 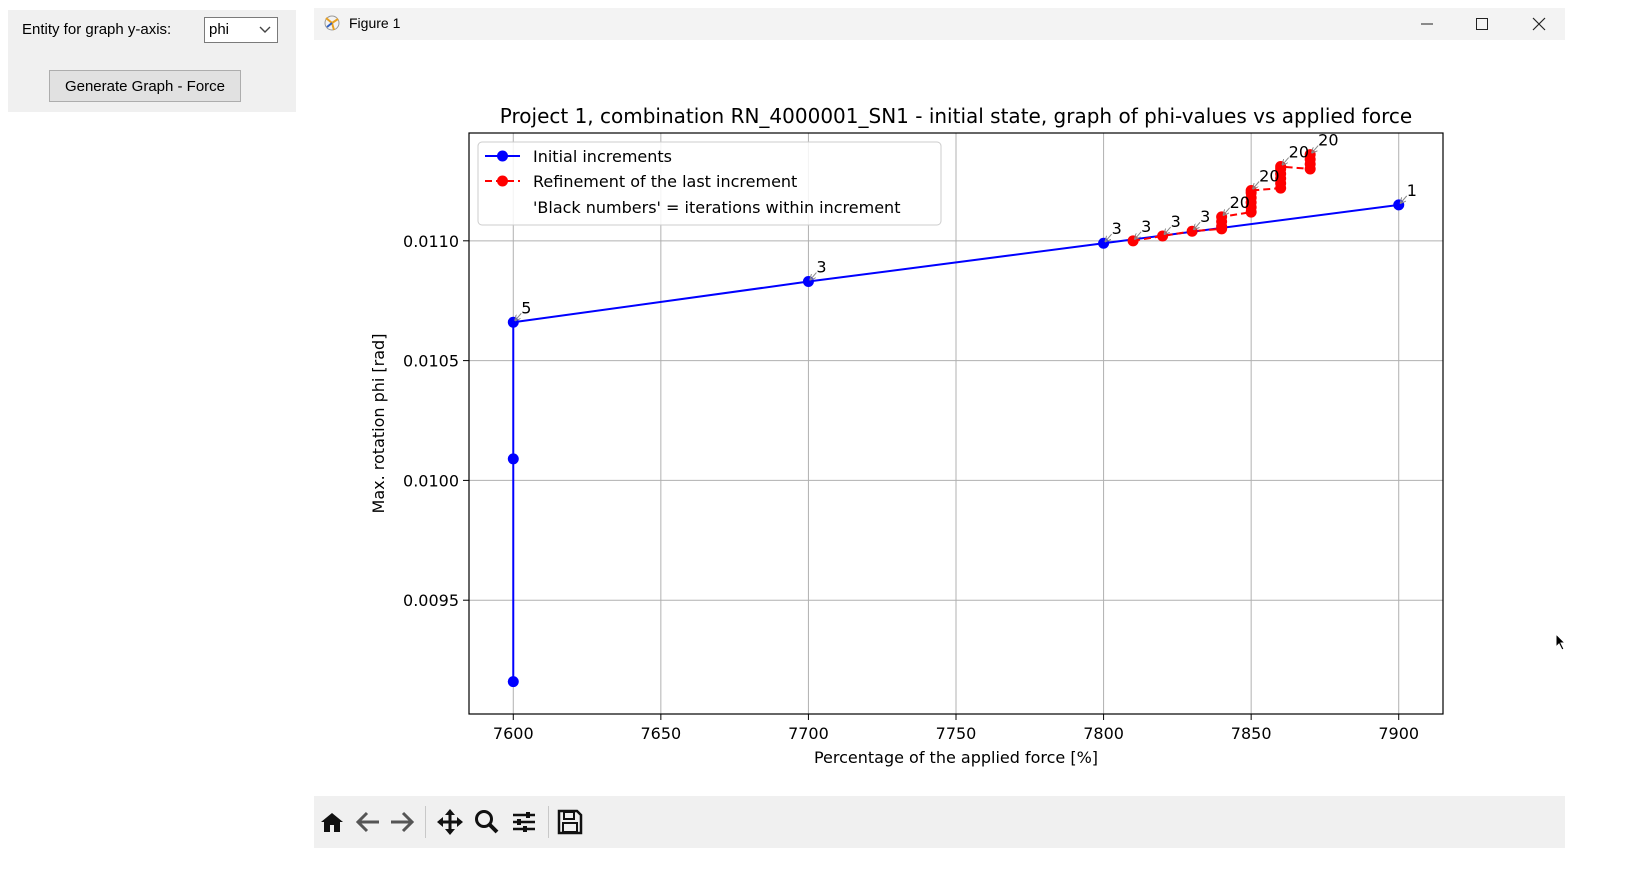 What do you see at coordinates (375, 23) in the screenshot?
I see `figure-title: Figure 1` at bounding box center [375, 23].